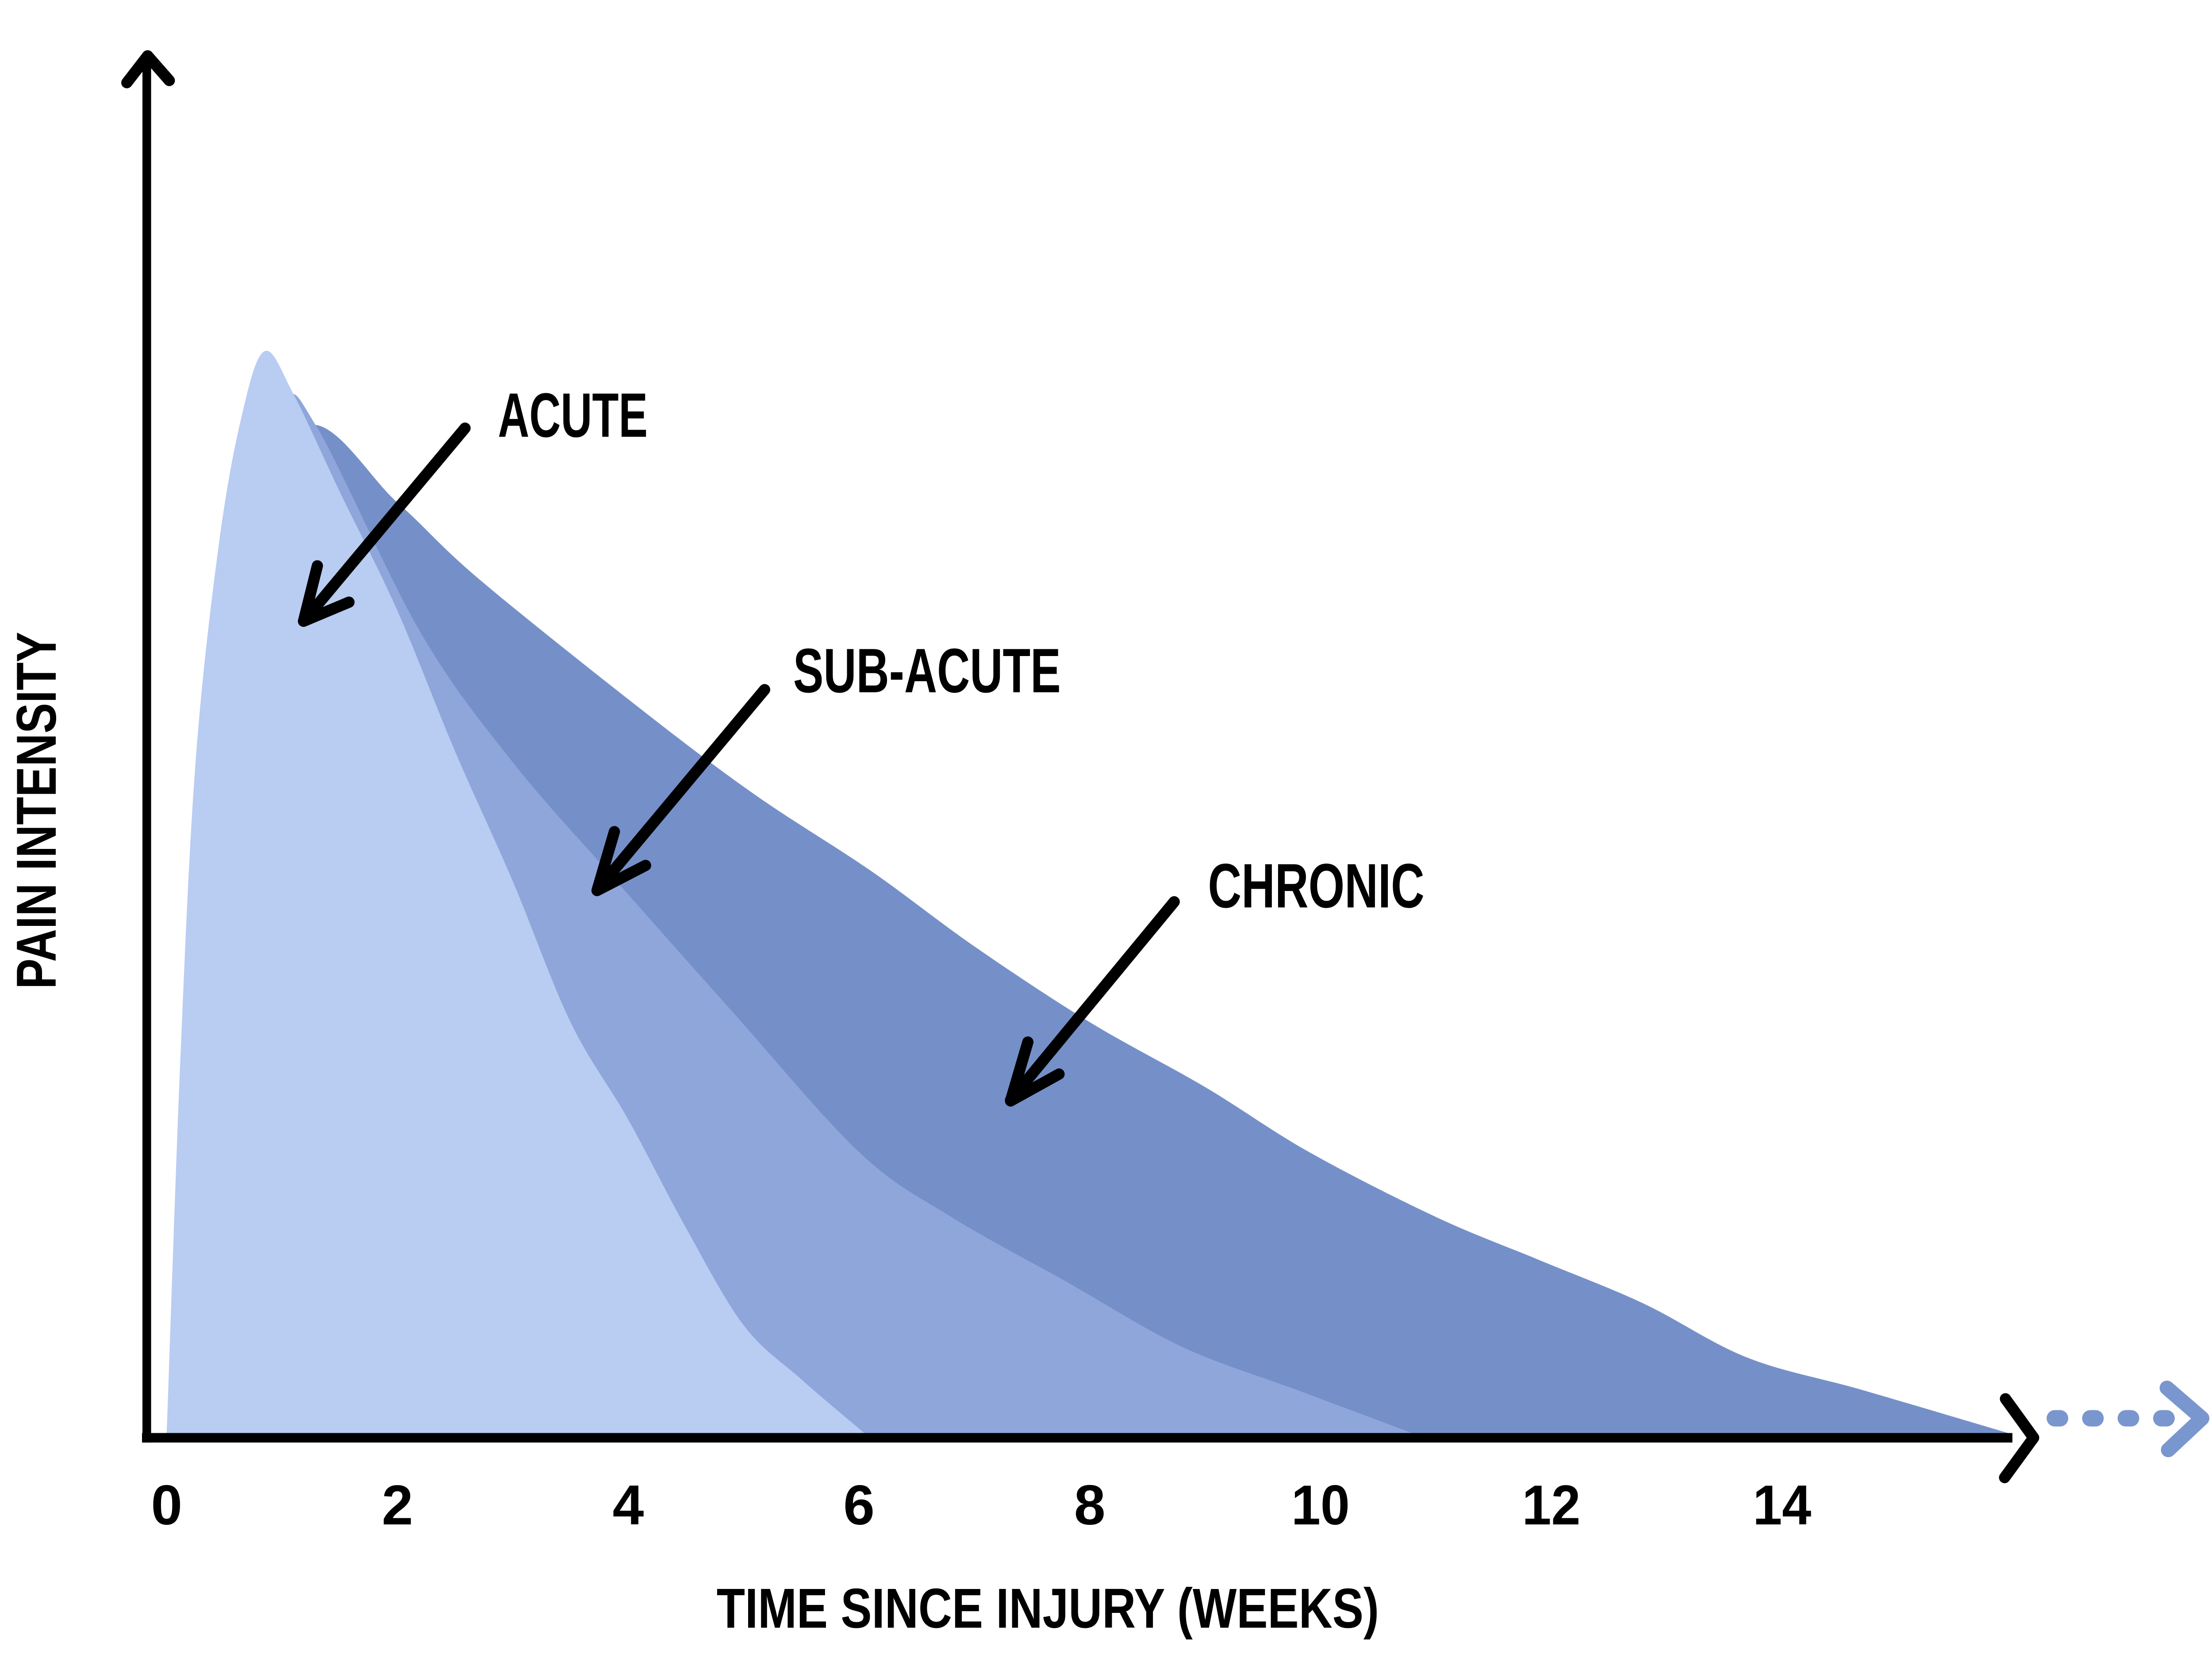  What do you see at coordinates (2184, 1419) in the screenshot?
I see `dashed-arrow-head` at bounding box center [2184, 1419].